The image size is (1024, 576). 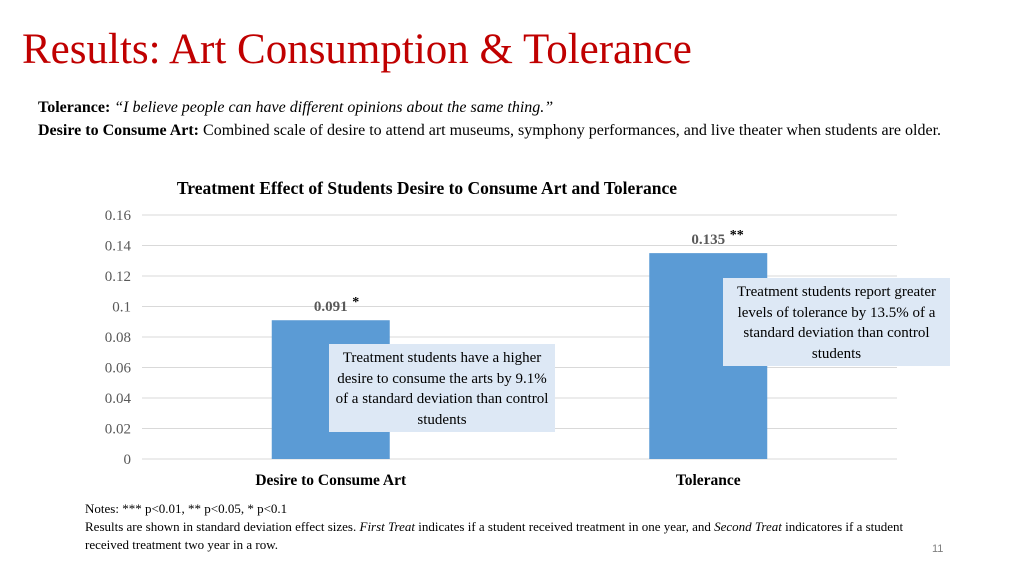 What do you see at coordinates (708, 240) in the screenshot?
I see `data-label: 0.135` at bounding box center [708, 240].